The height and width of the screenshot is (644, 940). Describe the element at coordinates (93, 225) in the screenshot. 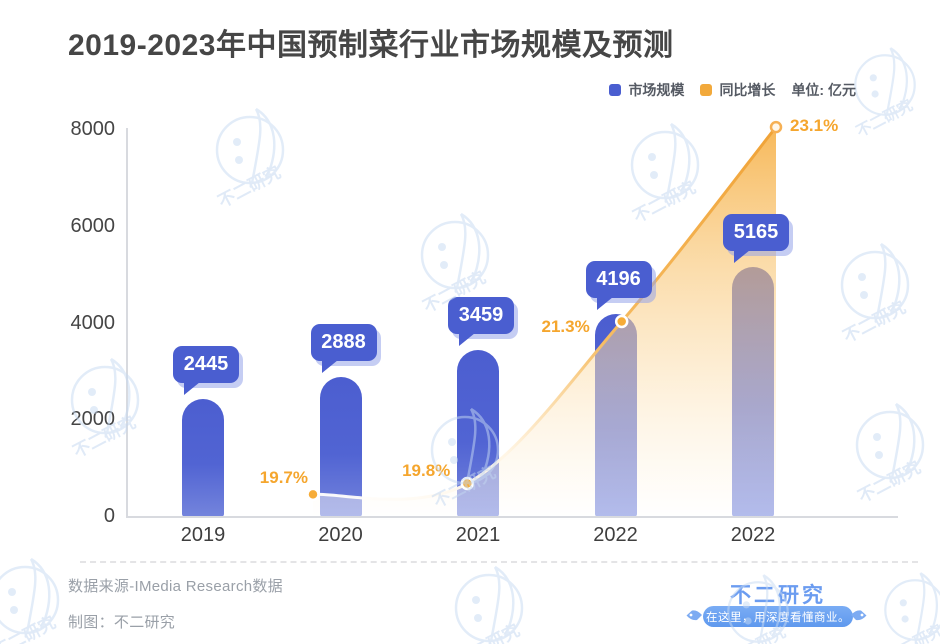

I see `y-axis-tick-label: 6000` at that location.